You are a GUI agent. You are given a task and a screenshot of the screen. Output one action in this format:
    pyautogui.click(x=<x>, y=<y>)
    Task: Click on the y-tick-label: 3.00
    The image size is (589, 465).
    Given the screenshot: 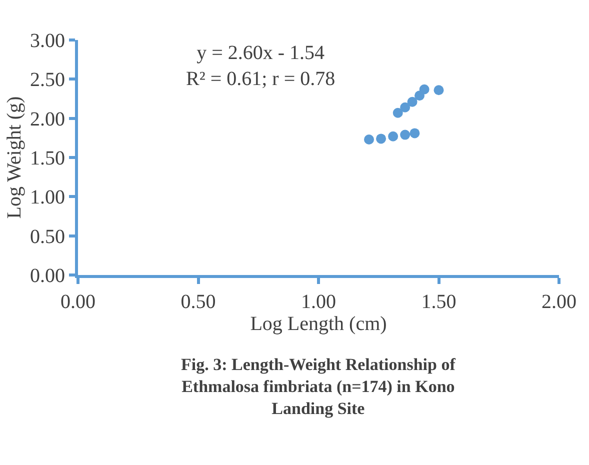 What is the action you would take?
    pyautogui.click(x=47, y=41)
    